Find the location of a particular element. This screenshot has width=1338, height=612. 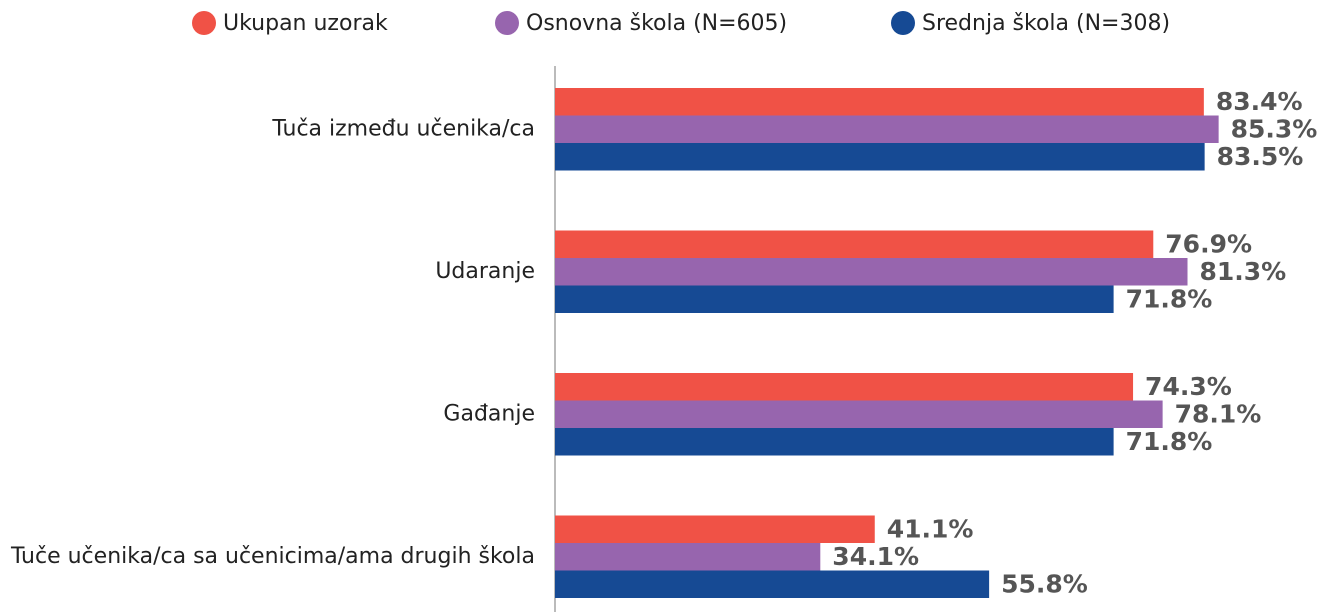

value-label: 78.1% is located at coordinates (1218, 413).